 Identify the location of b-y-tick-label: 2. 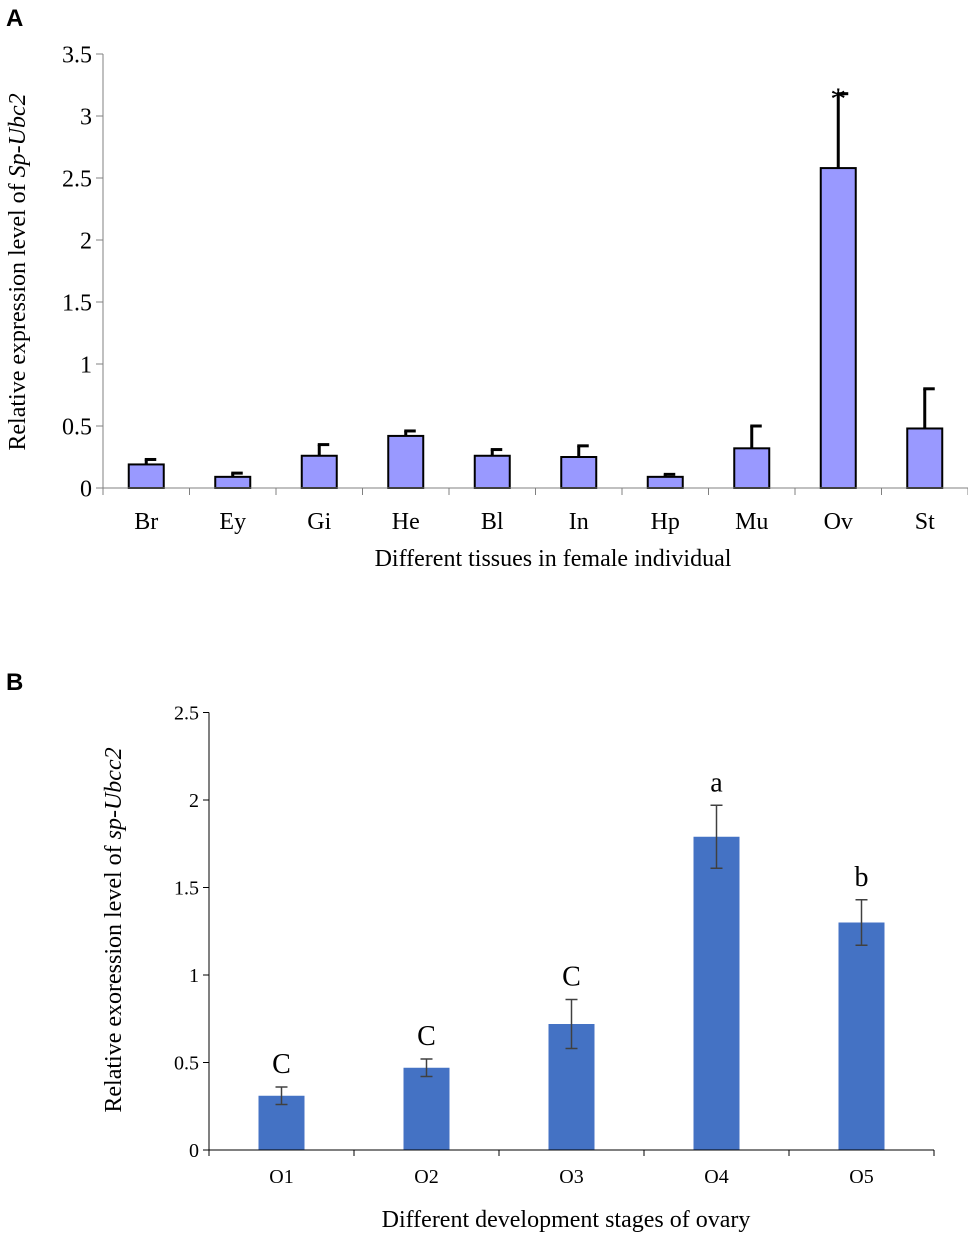
(194, 801).